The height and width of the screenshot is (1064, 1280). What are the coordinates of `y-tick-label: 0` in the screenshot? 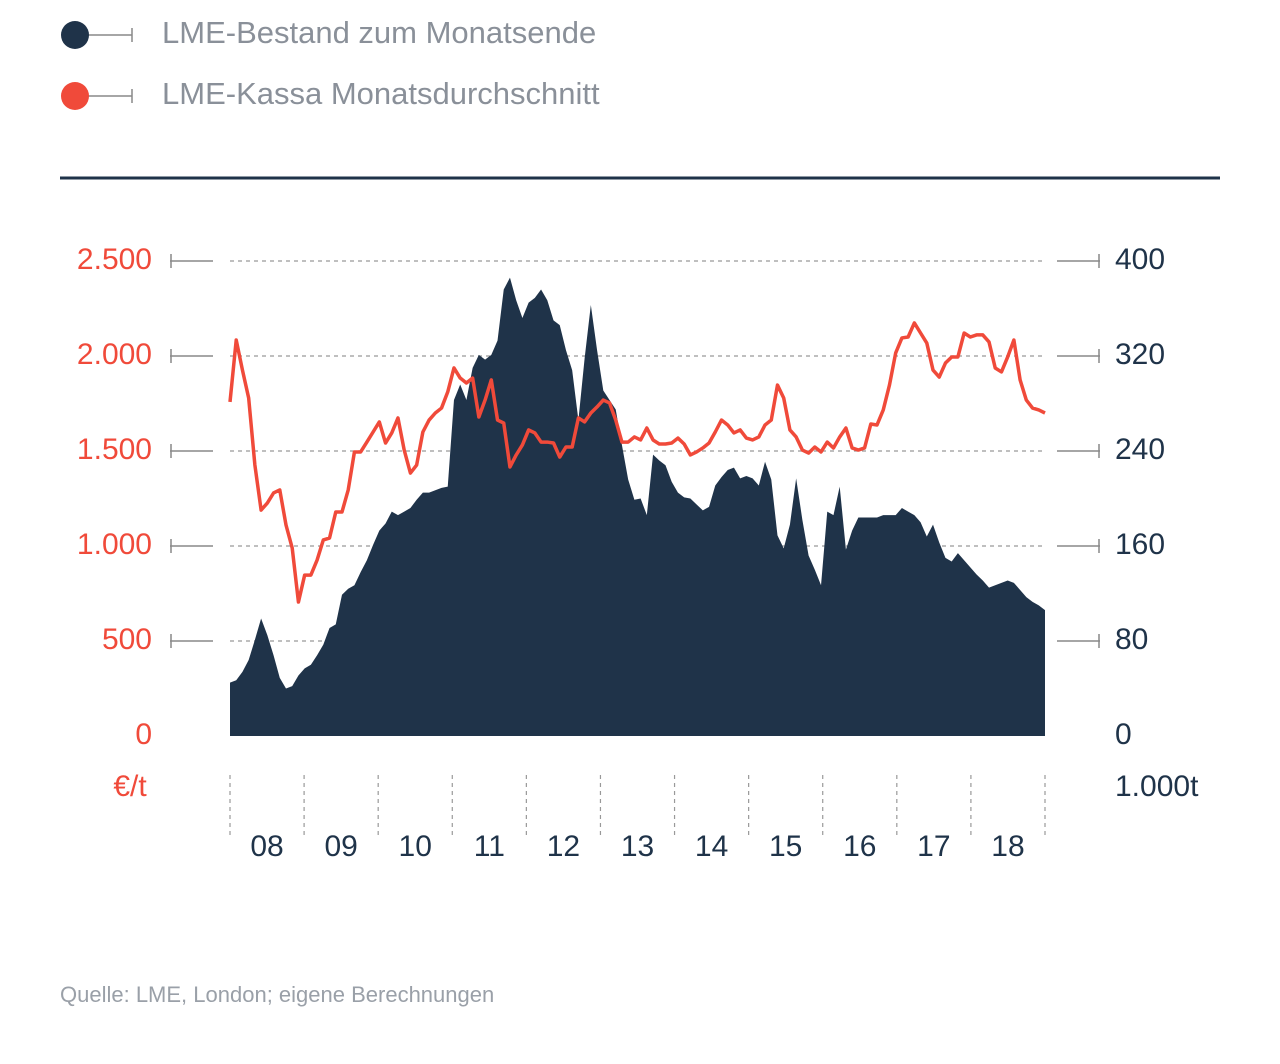 It's located at (143, 734).